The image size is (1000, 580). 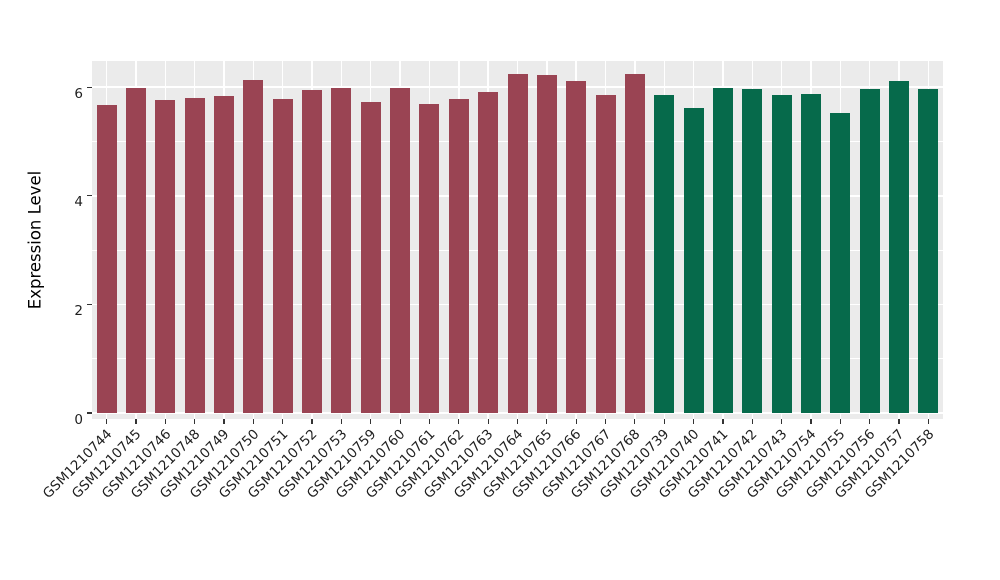 I want to click on bar-GSM1210760, so click(x=400, y=250).